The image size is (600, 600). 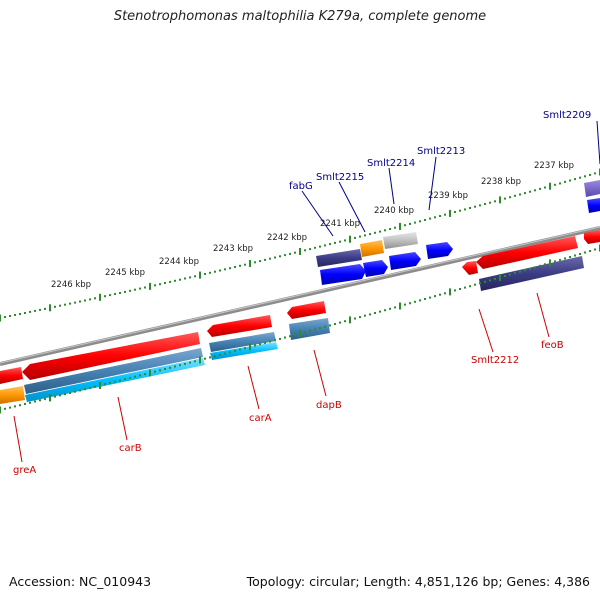 I want to click on forward-callouts, so click(x=450, y=178).